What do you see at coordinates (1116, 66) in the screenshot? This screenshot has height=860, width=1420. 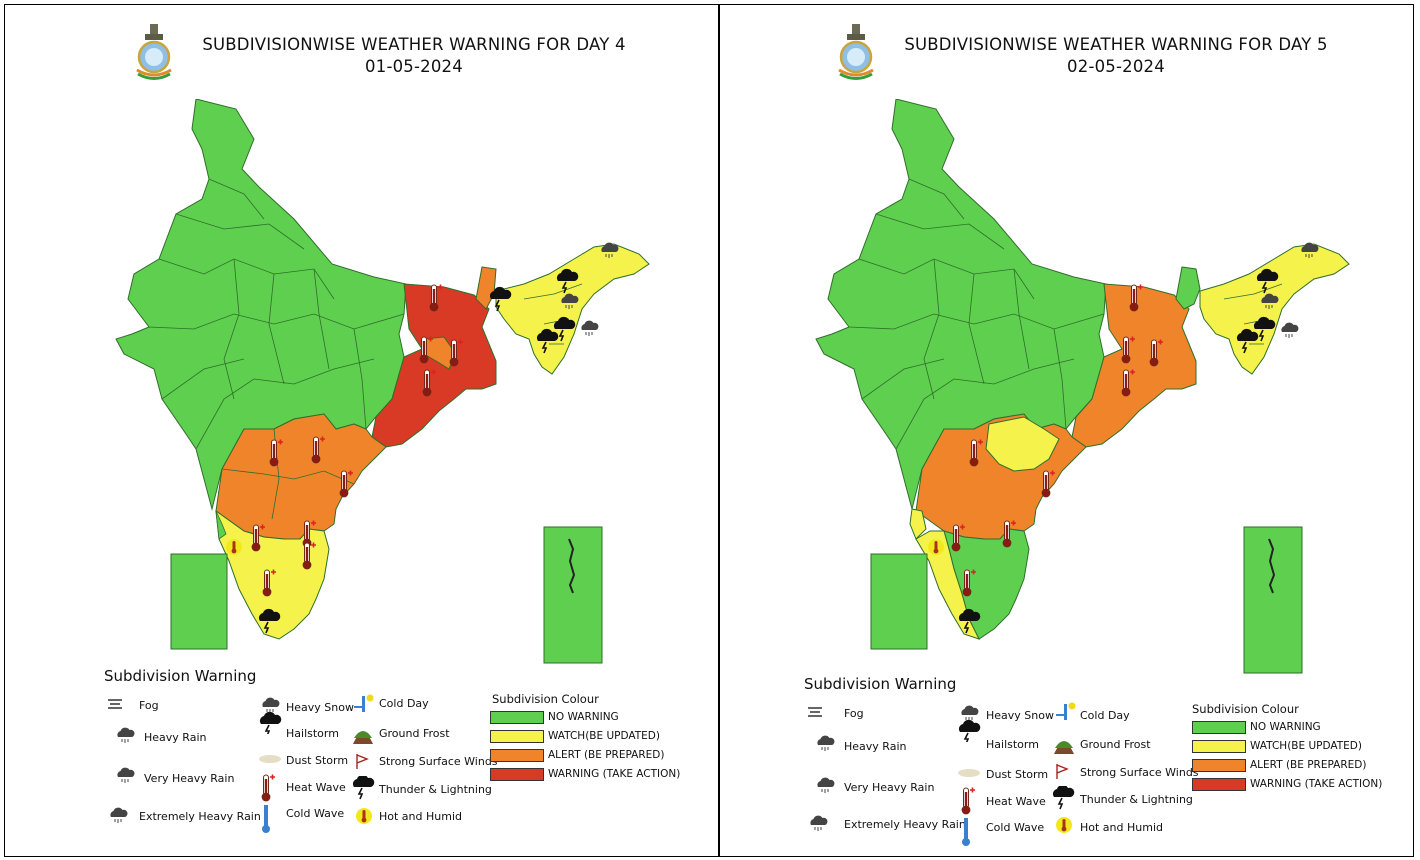 I see `panel-date: 02-05-2024` at bounding box center [1116, 66].